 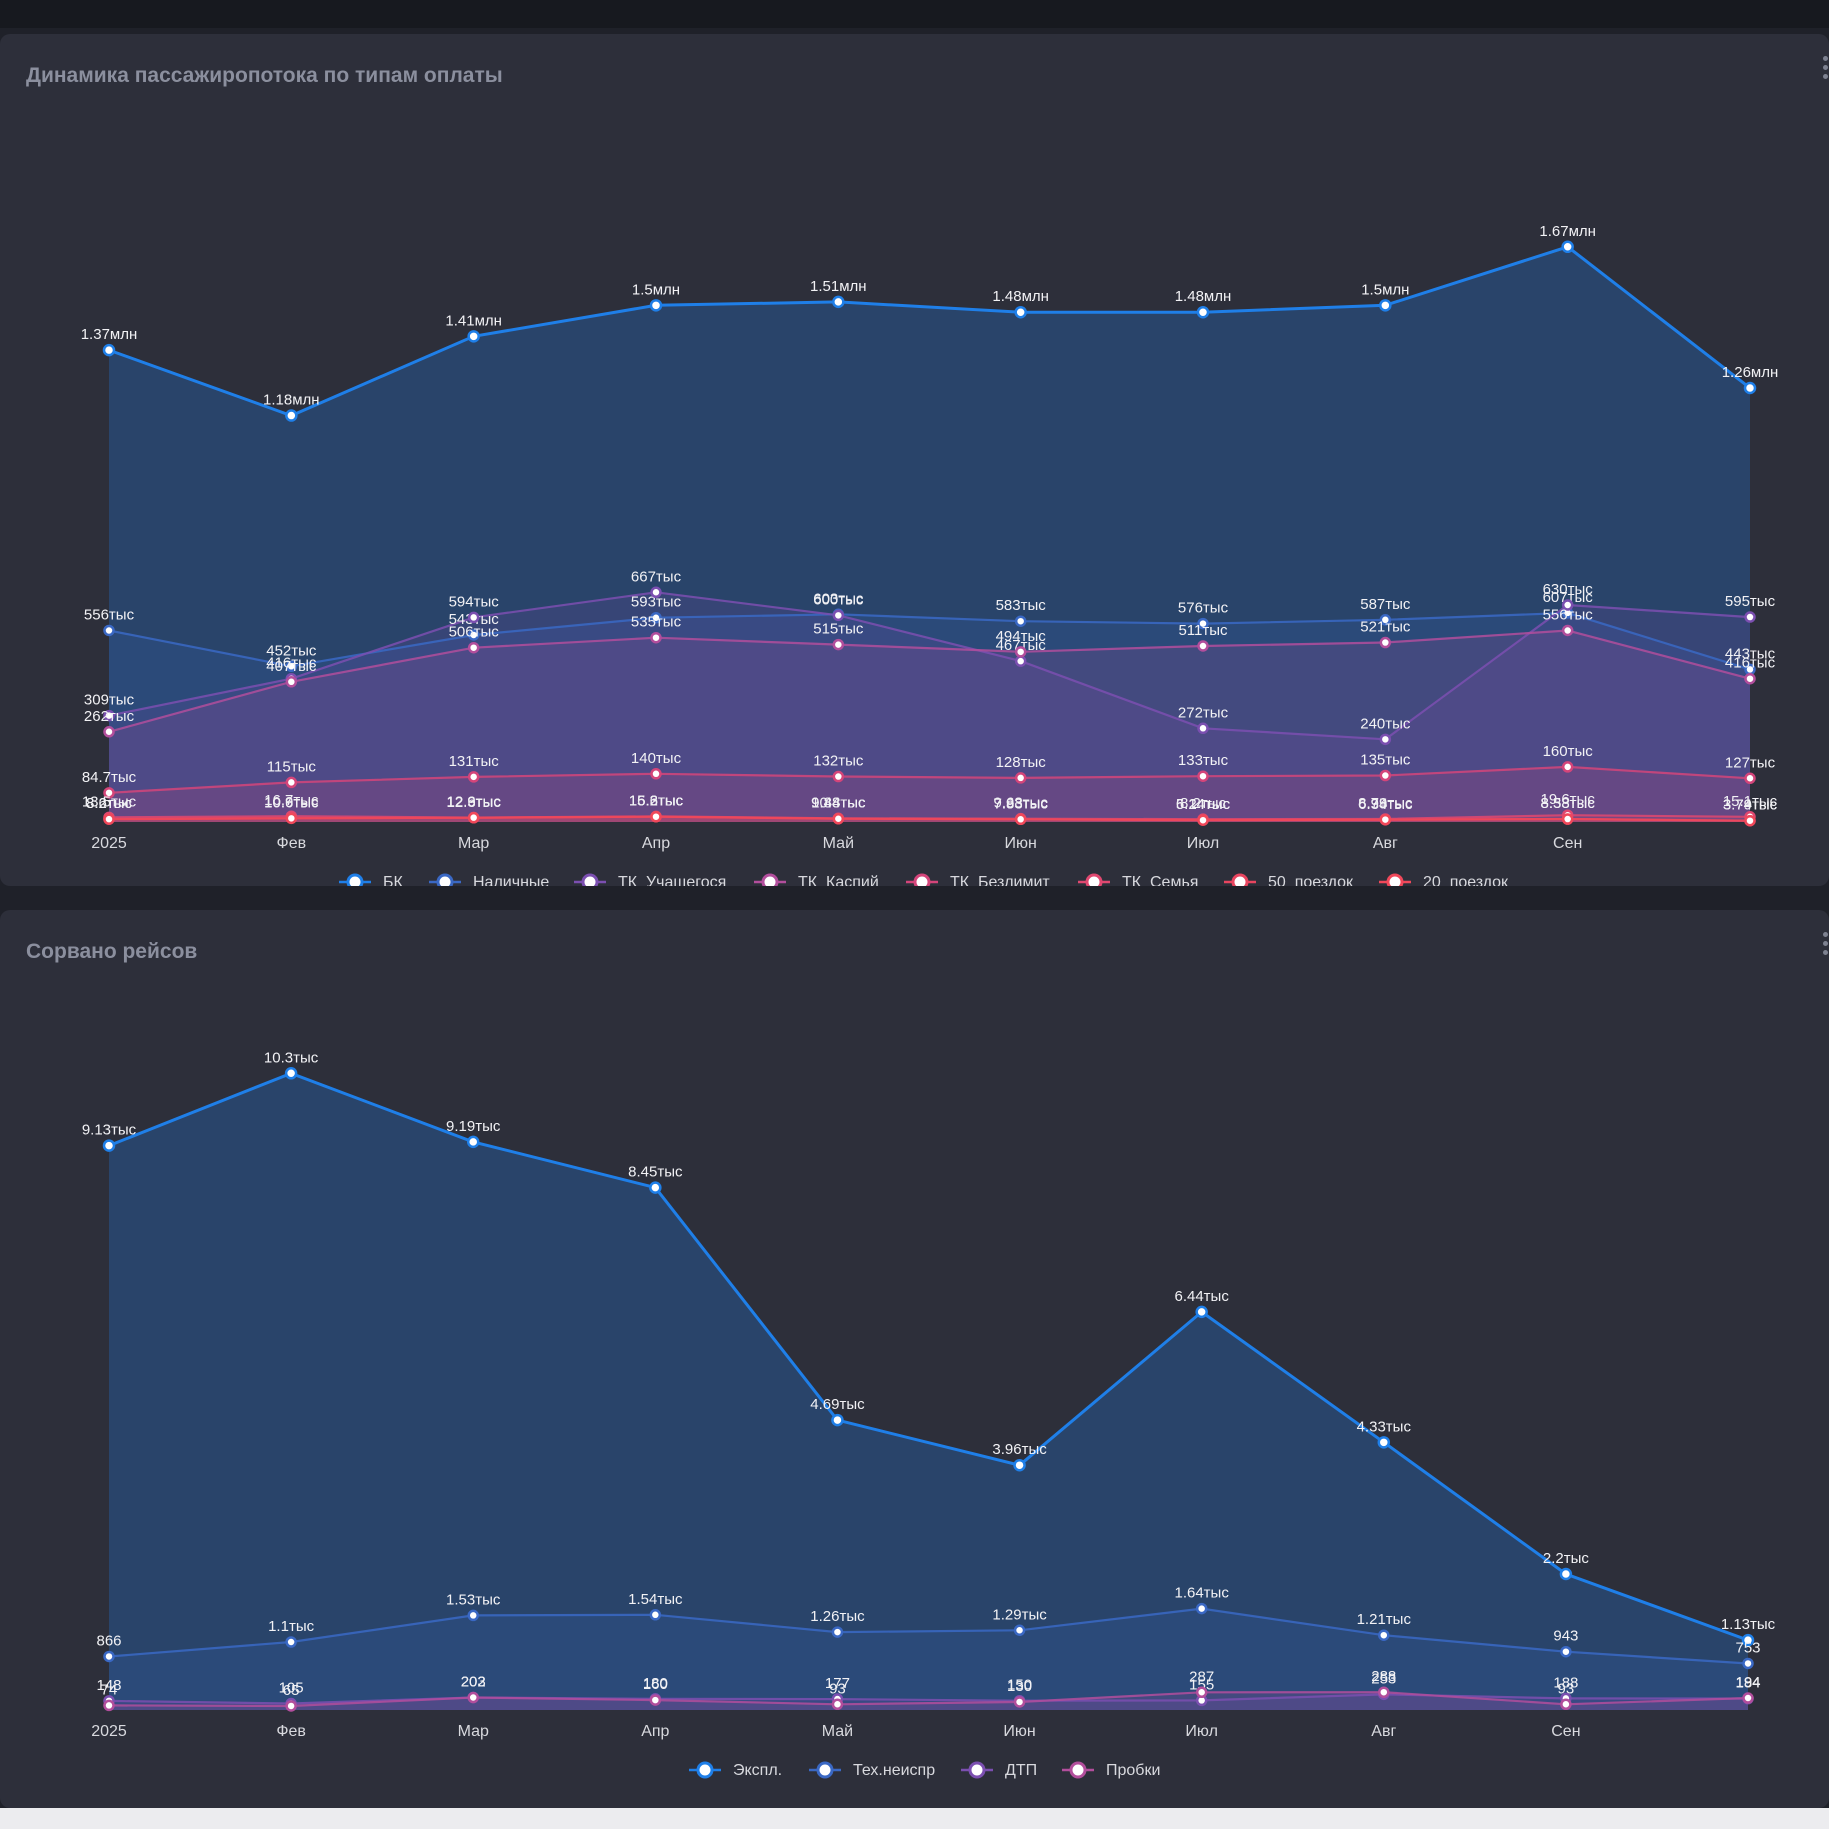 I want to click on data-label: 1.48млн, so click(x=1203, y=296).